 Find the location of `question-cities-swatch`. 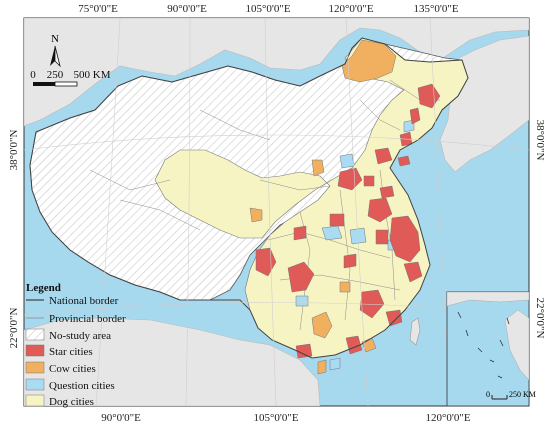

question-cities-swatch is located at coordinates (35, 384).